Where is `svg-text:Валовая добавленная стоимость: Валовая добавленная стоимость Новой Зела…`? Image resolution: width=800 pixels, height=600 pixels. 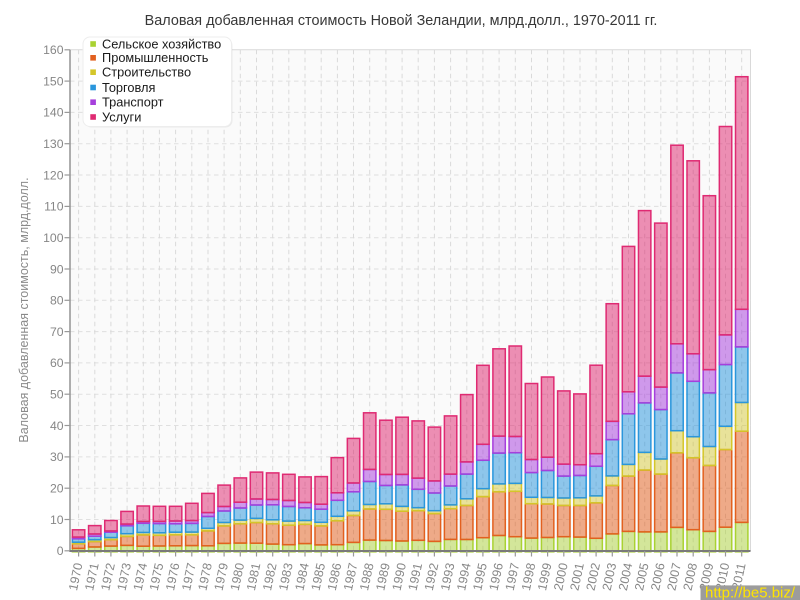
svg-text:Валовая добавленная стоимость: Валовая добавленная стоимость Новой Зела… is located at coordinates (401, 21).